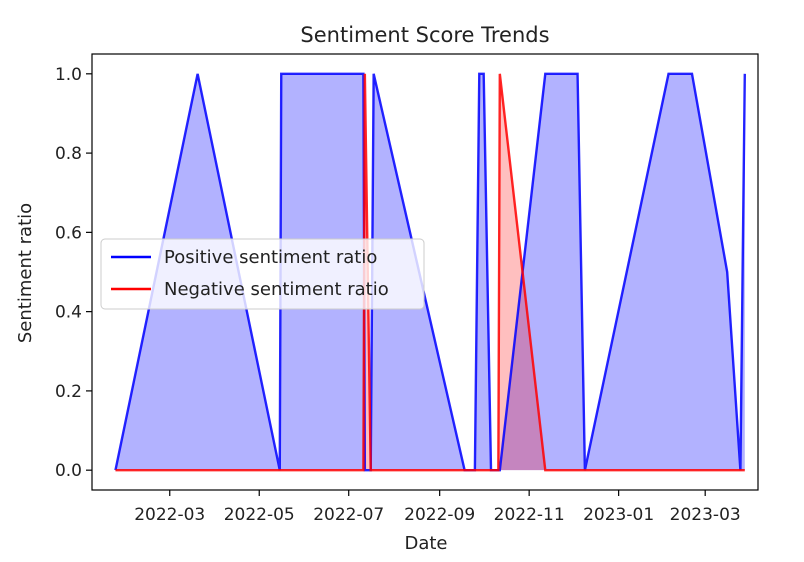 This screenshot has width=804, height=562. I want to click on x-tick-label: 2022-05, so click(259, 515).